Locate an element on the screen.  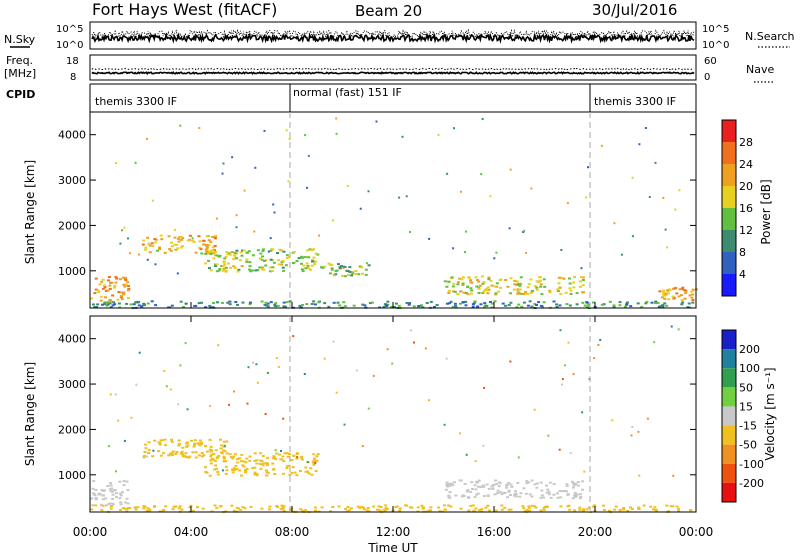
velocity-colorbar-tick: -100 is located at coordinates (751, 464).